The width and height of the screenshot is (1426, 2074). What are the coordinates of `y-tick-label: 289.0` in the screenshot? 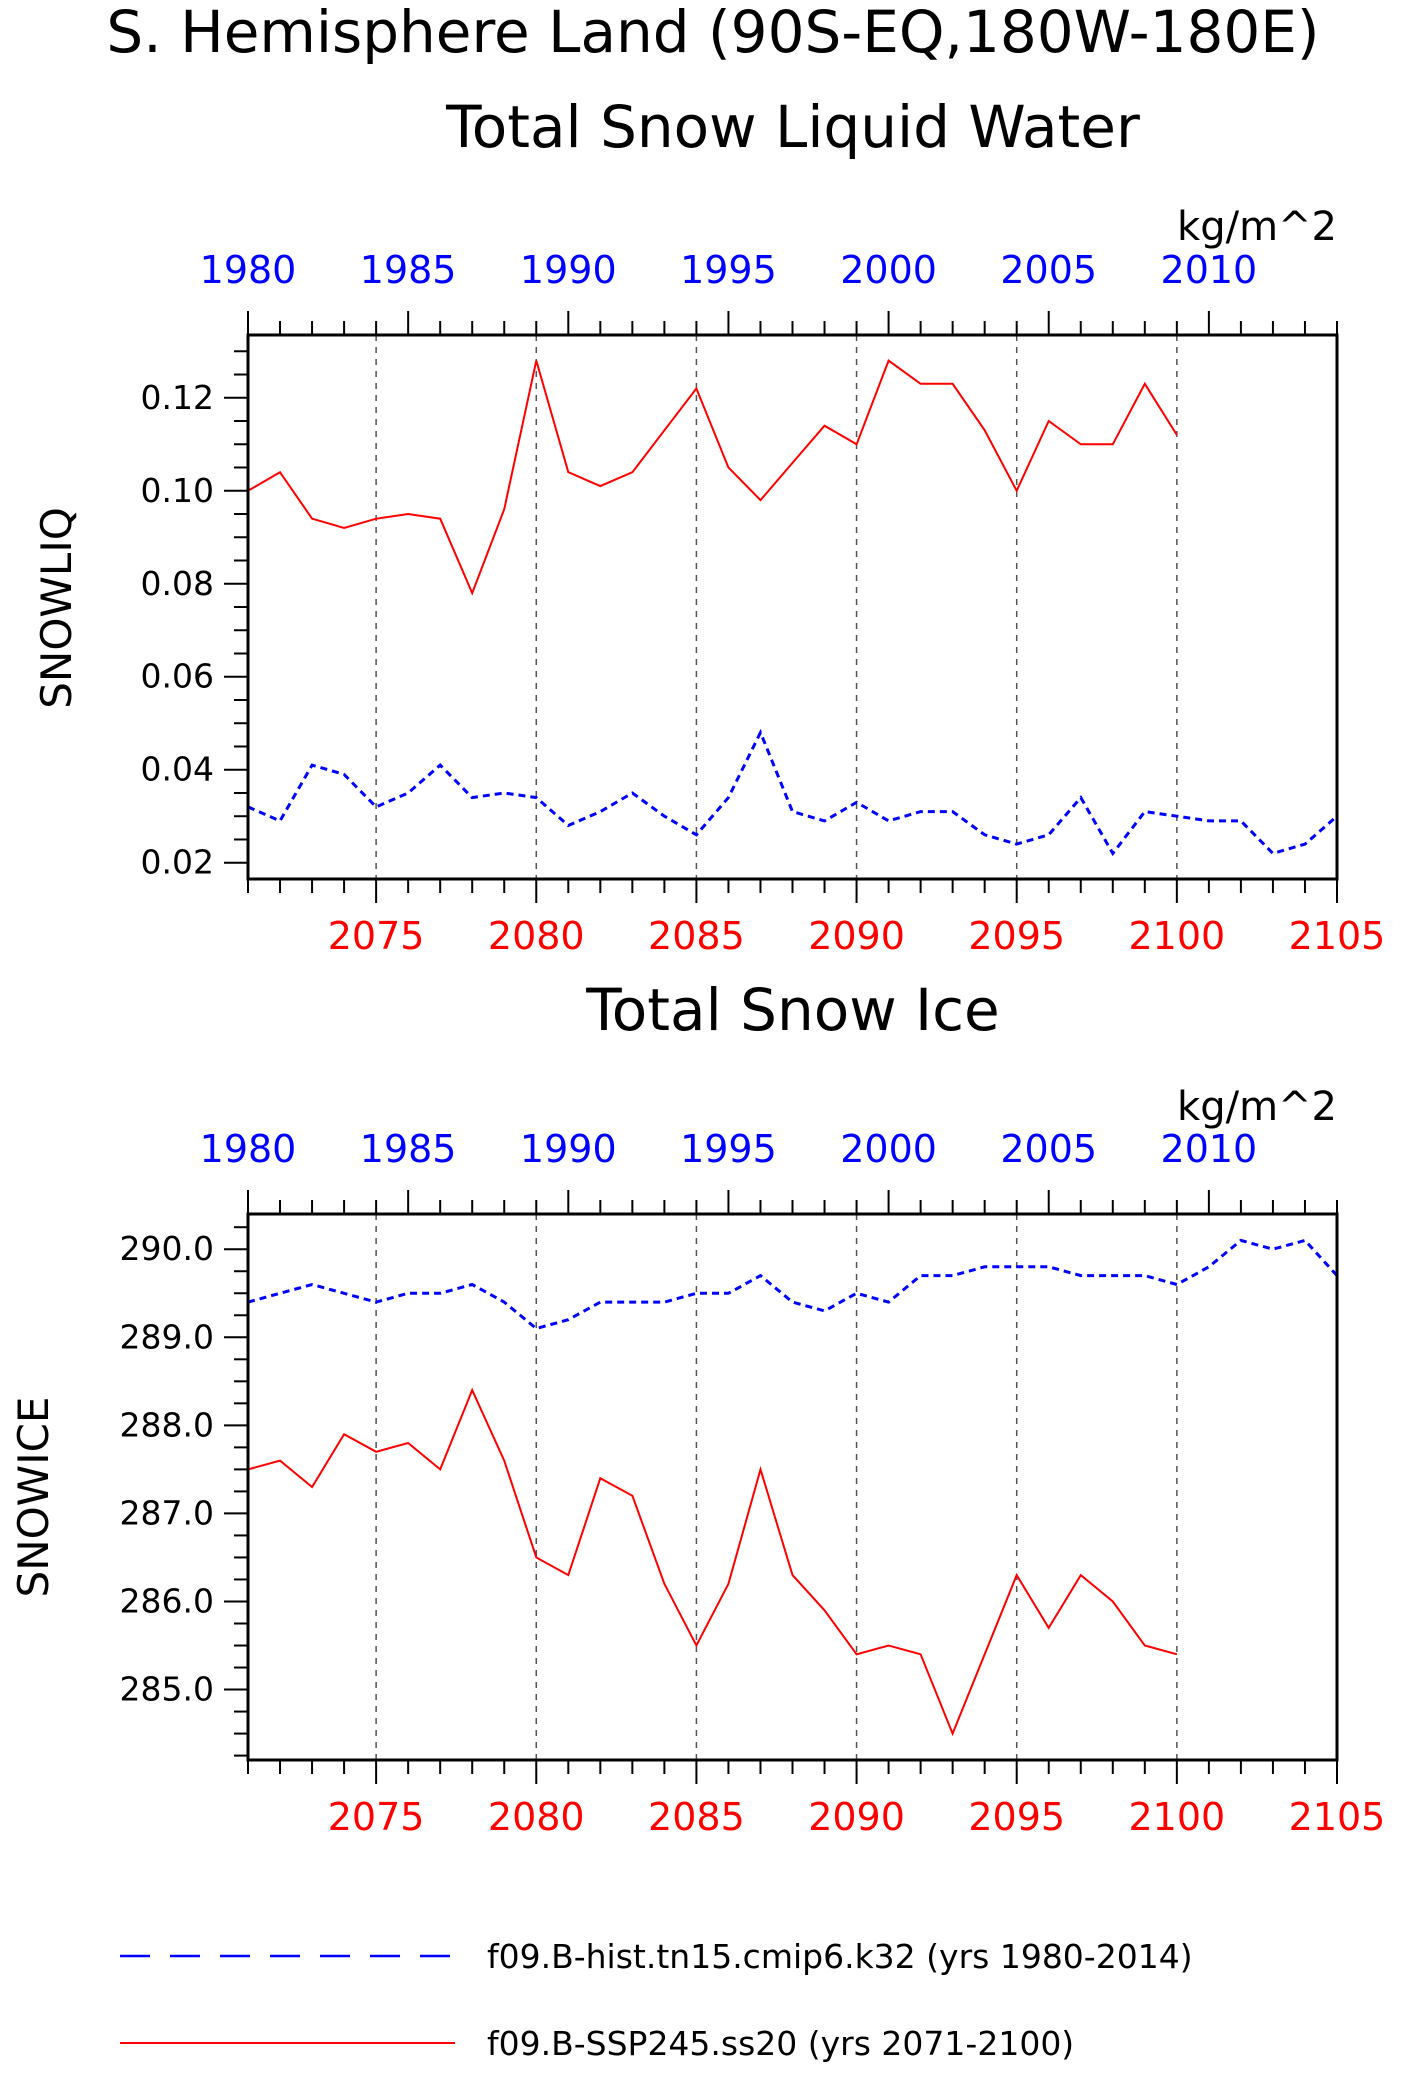 It's located at (167, 1336).